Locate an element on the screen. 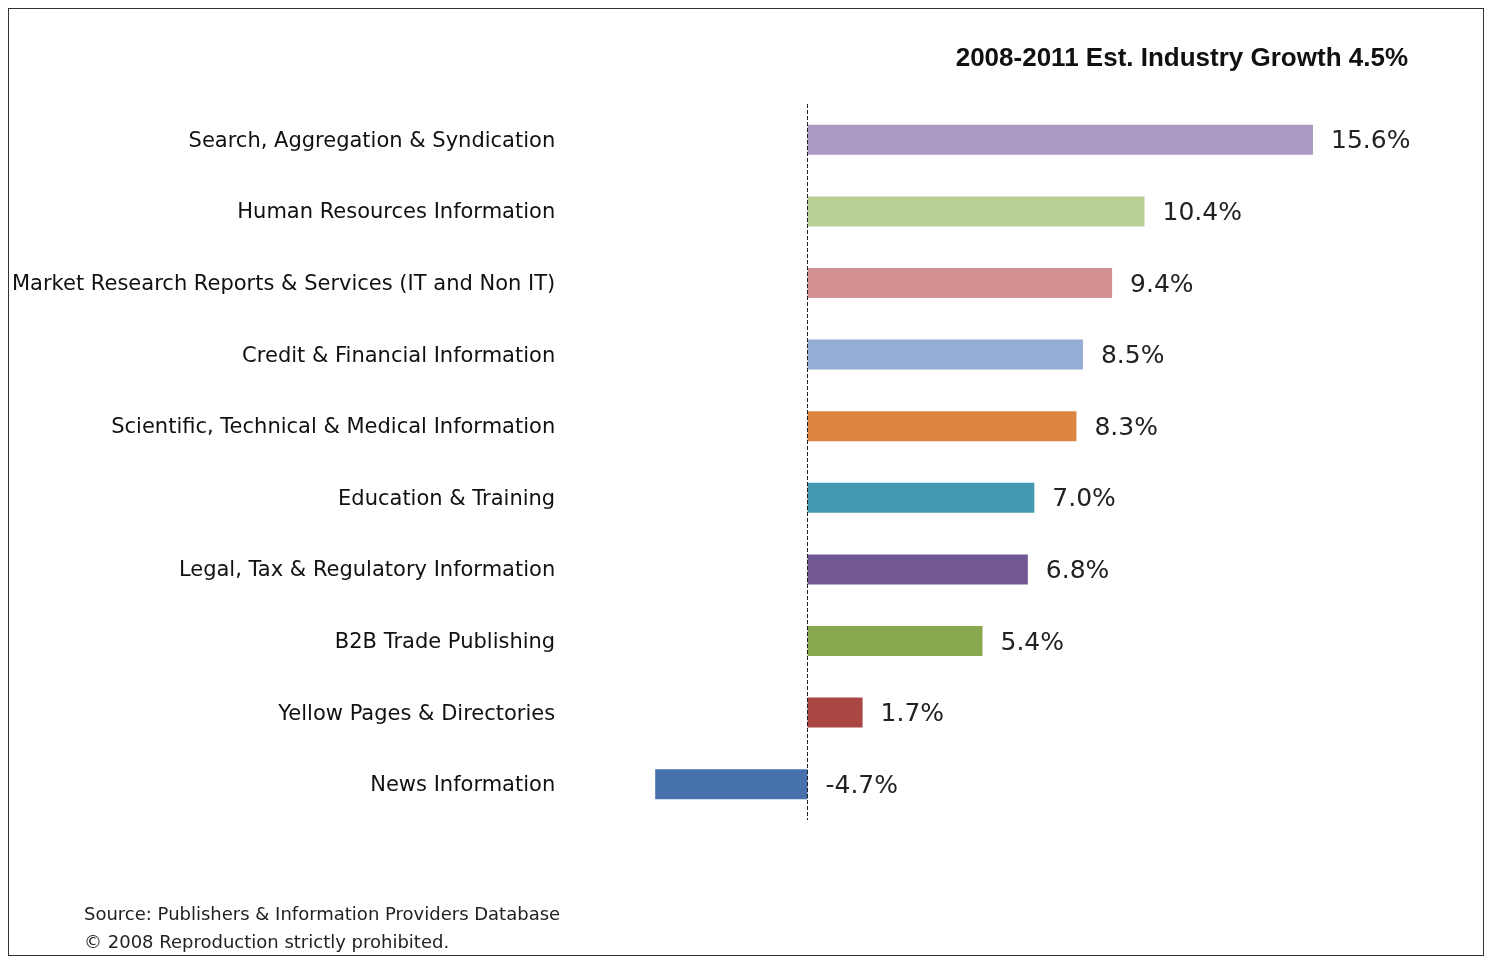  text: © 2008 Reproduction strictly prohibited. is located at coordinates (267, 941).